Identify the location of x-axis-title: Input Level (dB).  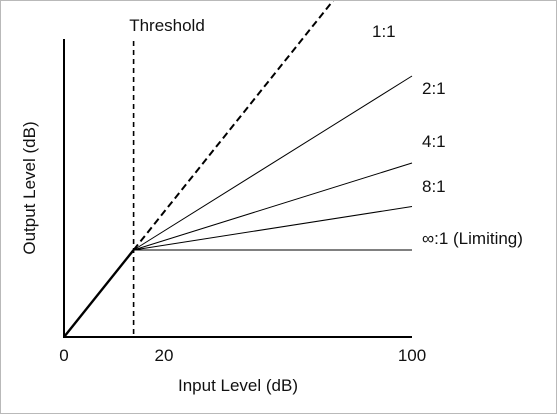
(238, 385).